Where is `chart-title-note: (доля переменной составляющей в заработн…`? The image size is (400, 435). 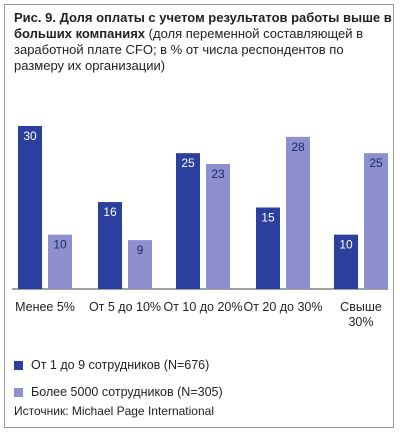 chart-title-note: (доля переменной составляющей в заработн… is located at coordinates (189, 49).